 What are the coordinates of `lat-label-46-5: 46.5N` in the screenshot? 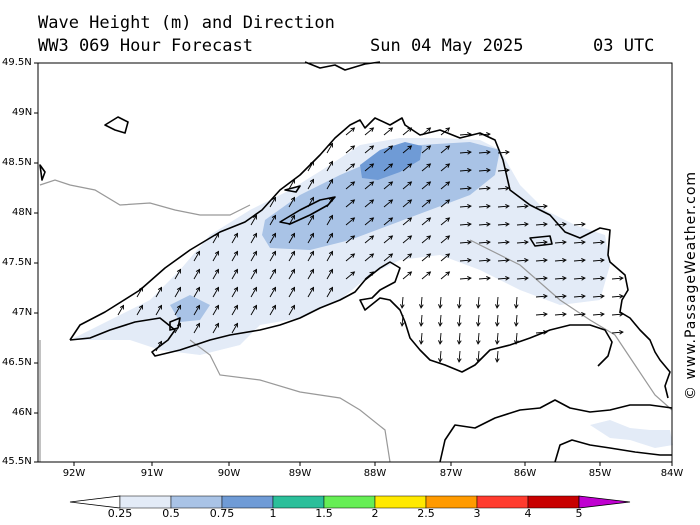 It's located at (17, 362).